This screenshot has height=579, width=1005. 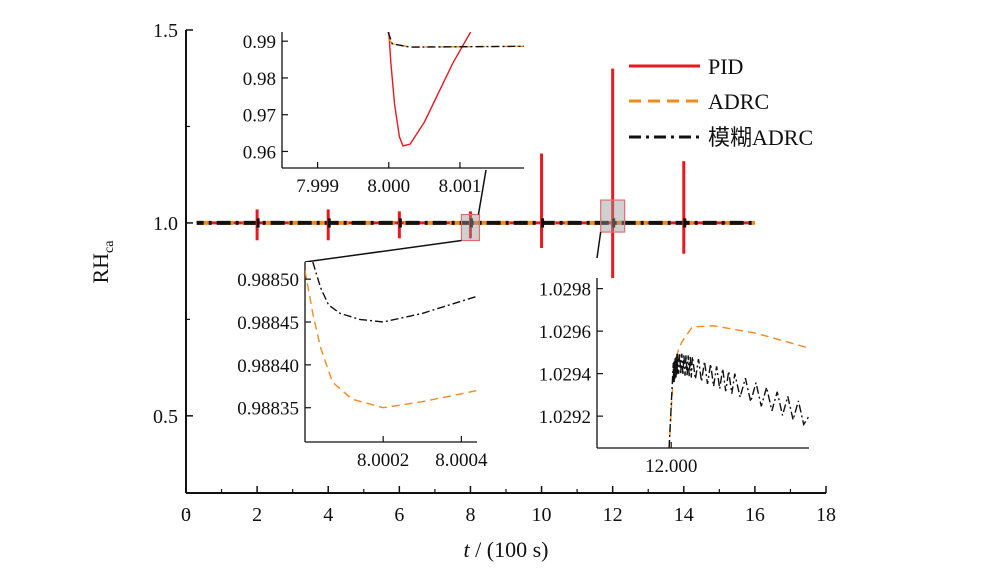 I want to click on inset-top-y-tick-label: 0.96, so click(x=259, y=152).